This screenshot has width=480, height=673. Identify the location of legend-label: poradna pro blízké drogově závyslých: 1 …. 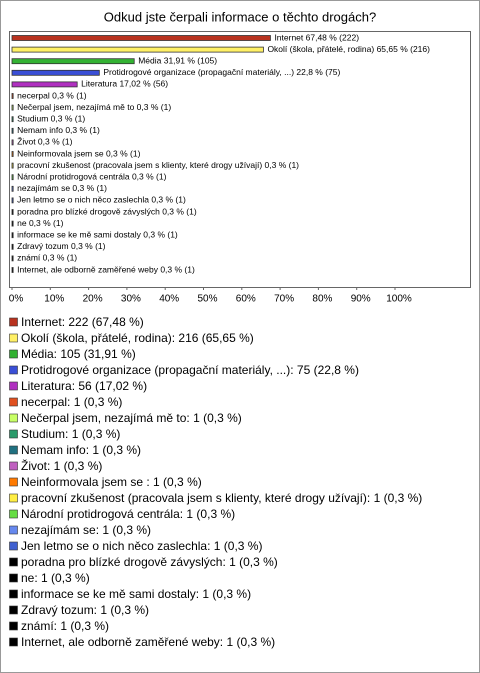
(149, 562).